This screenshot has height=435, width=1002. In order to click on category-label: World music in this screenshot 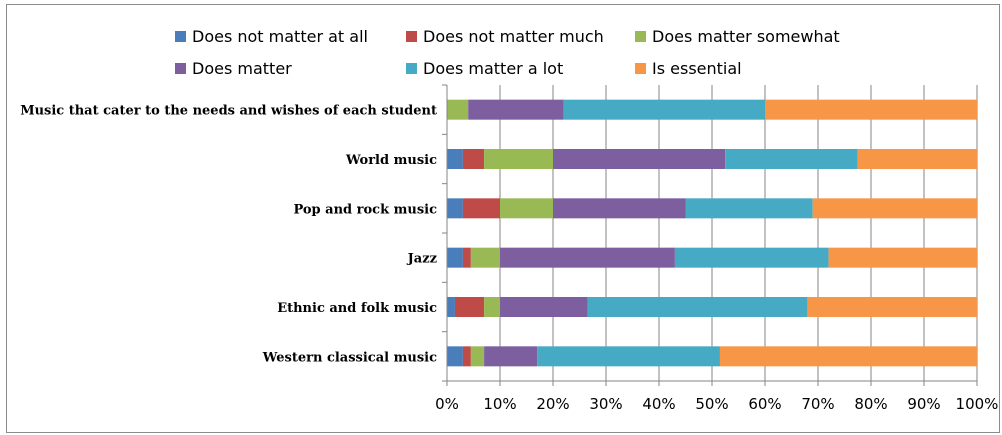, I will do `click(391, 160)`.